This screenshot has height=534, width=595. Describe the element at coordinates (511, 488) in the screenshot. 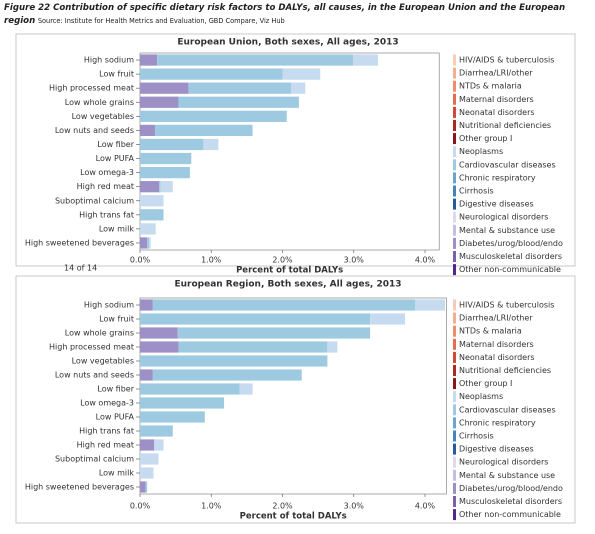

I see `legend-label: Diabetes/urog/blood/endo` at that location.